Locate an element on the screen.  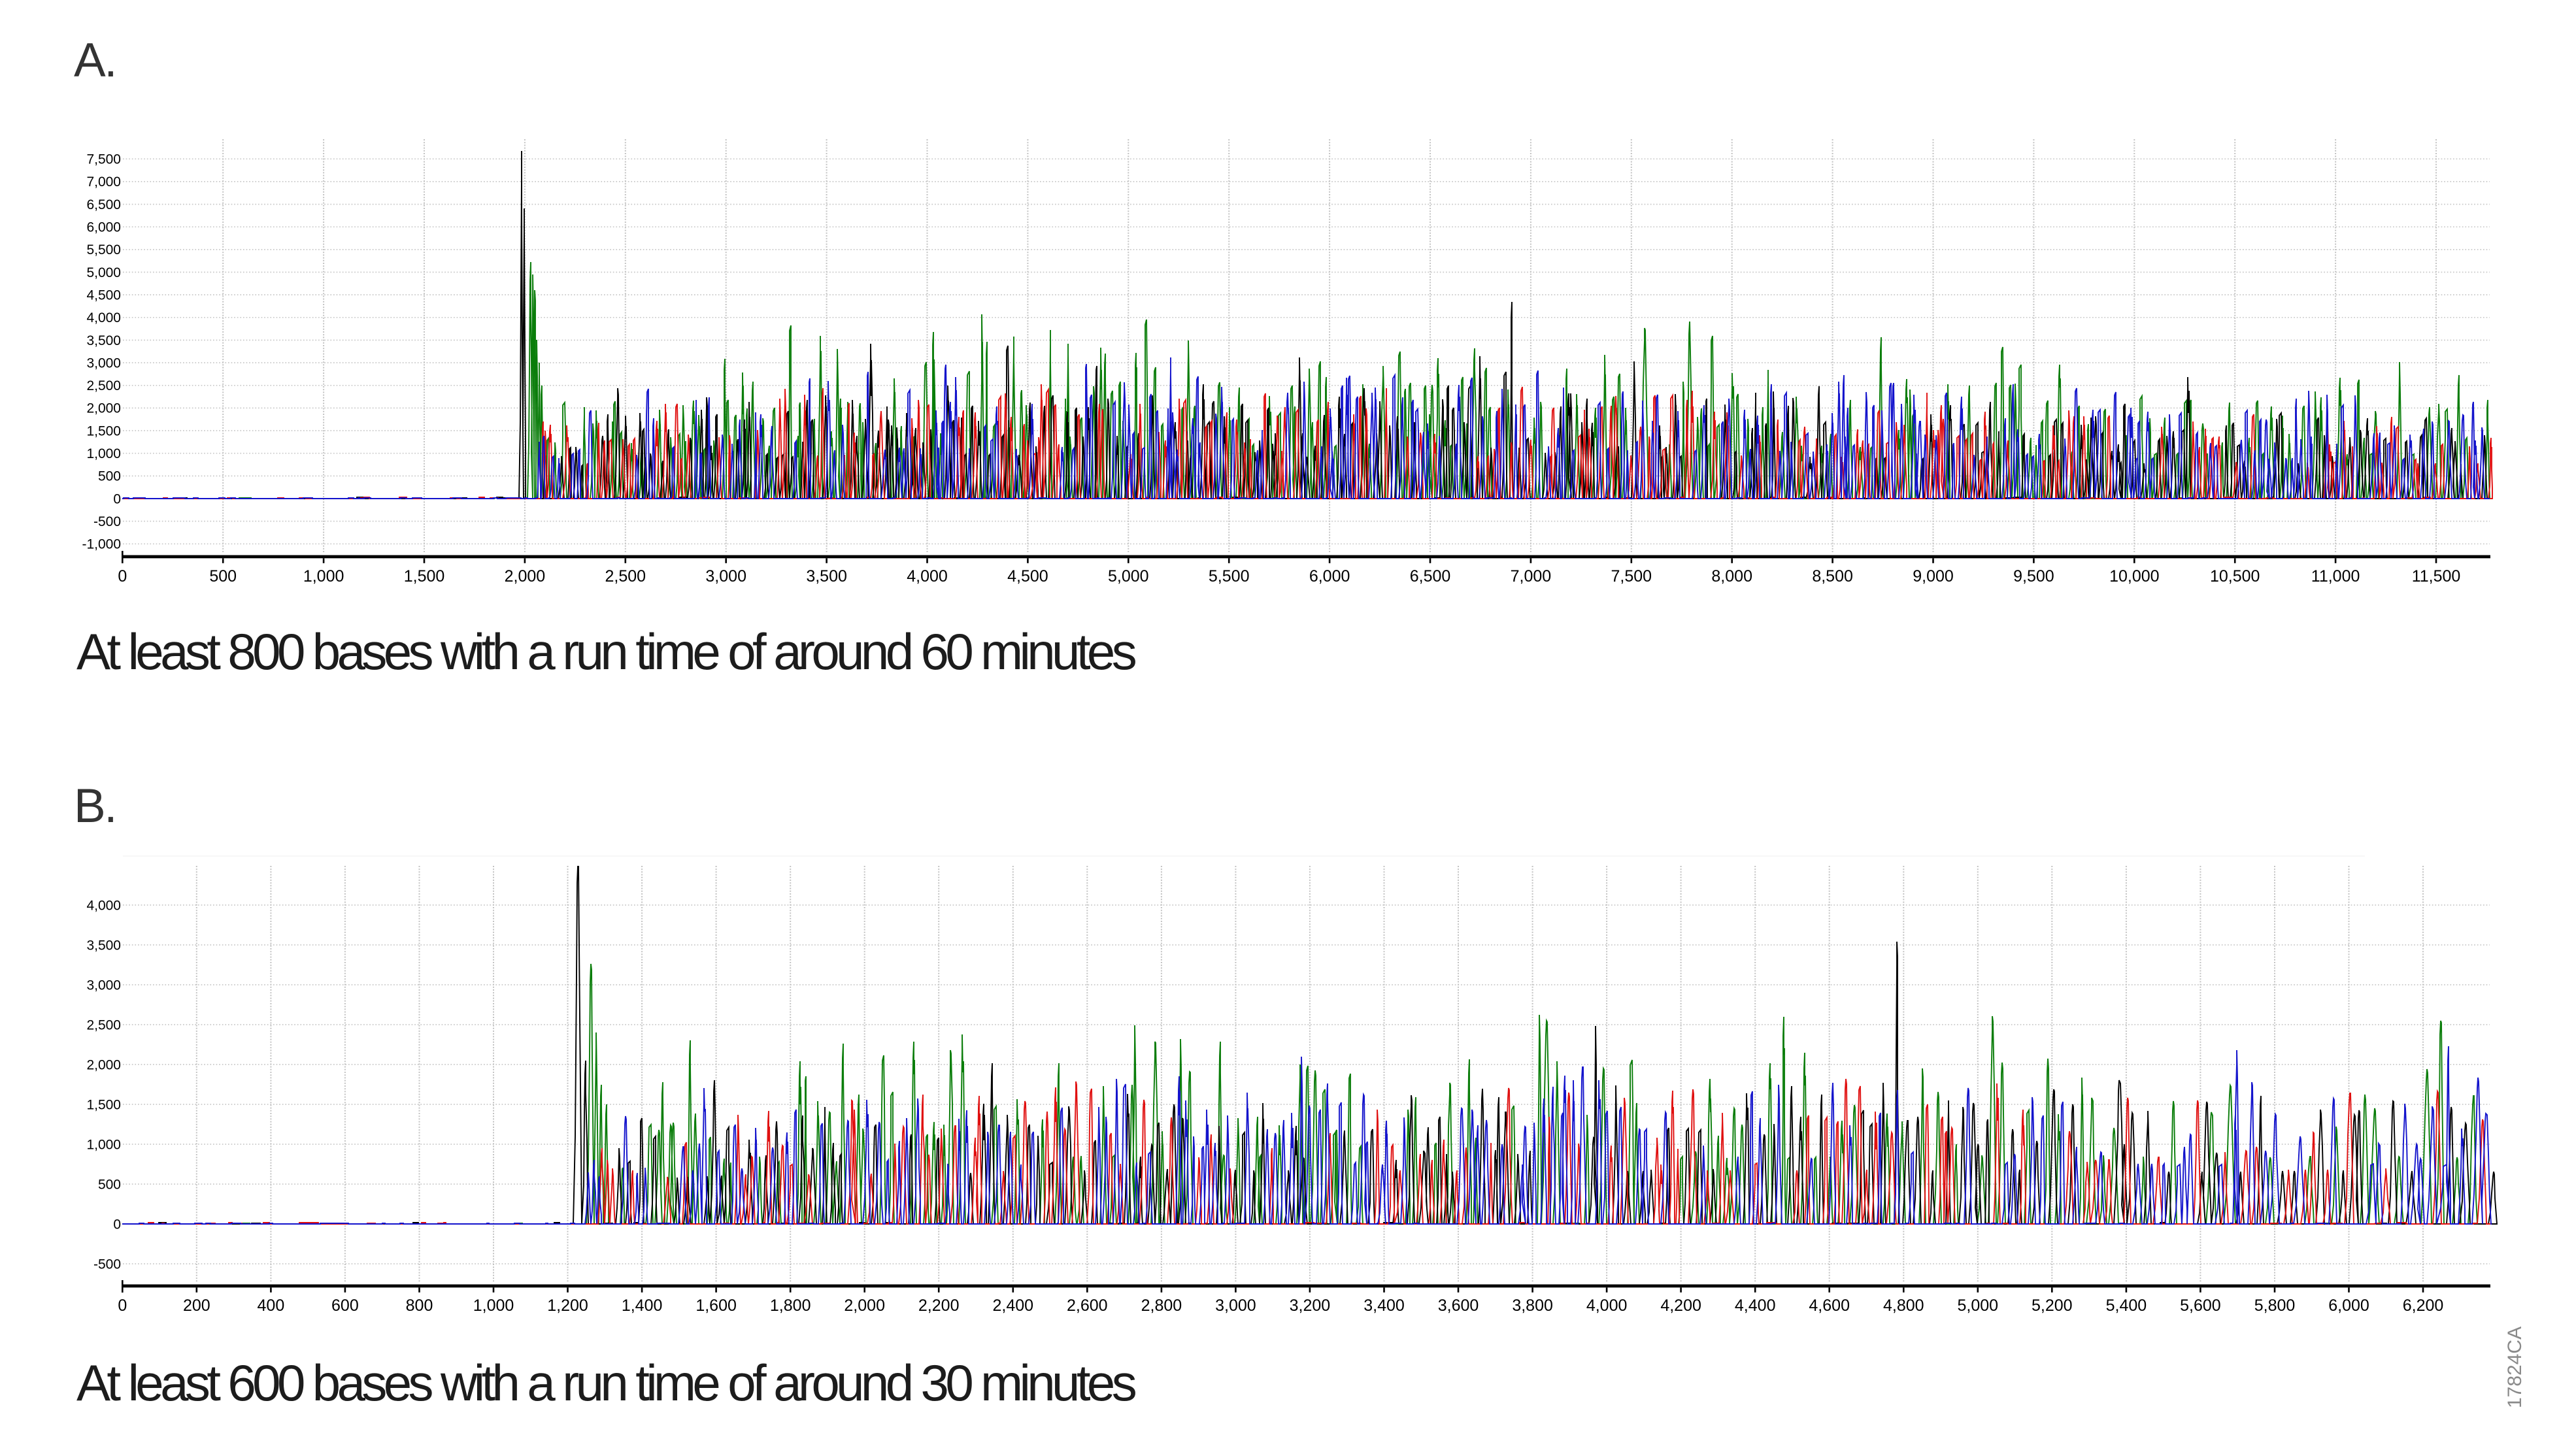
svg-text: 11,500 is located at coordinates (2437, 576).